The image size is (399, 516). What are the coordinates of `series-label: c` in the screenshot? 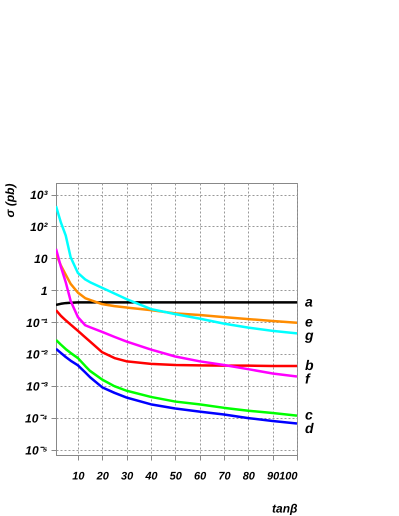 It's located at (309, 414).